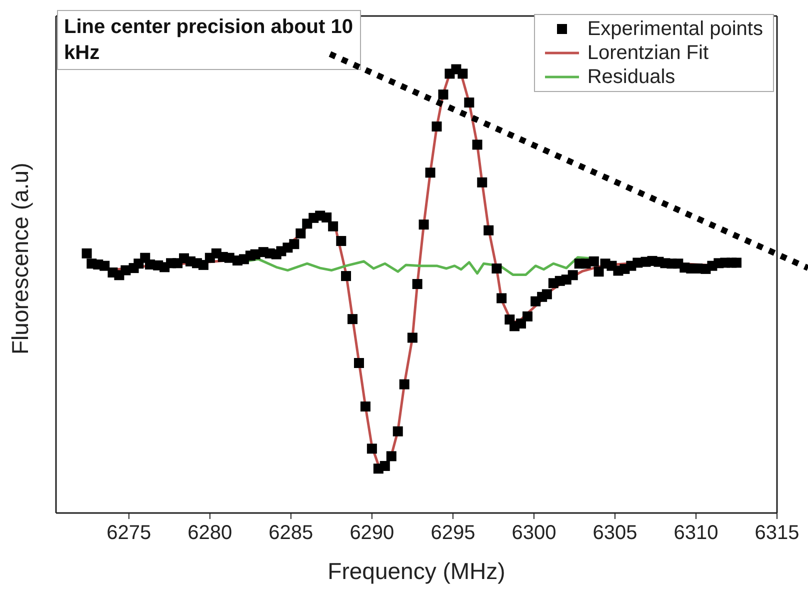  I want to click on x-tick-label: 6290, so click(372, 533).